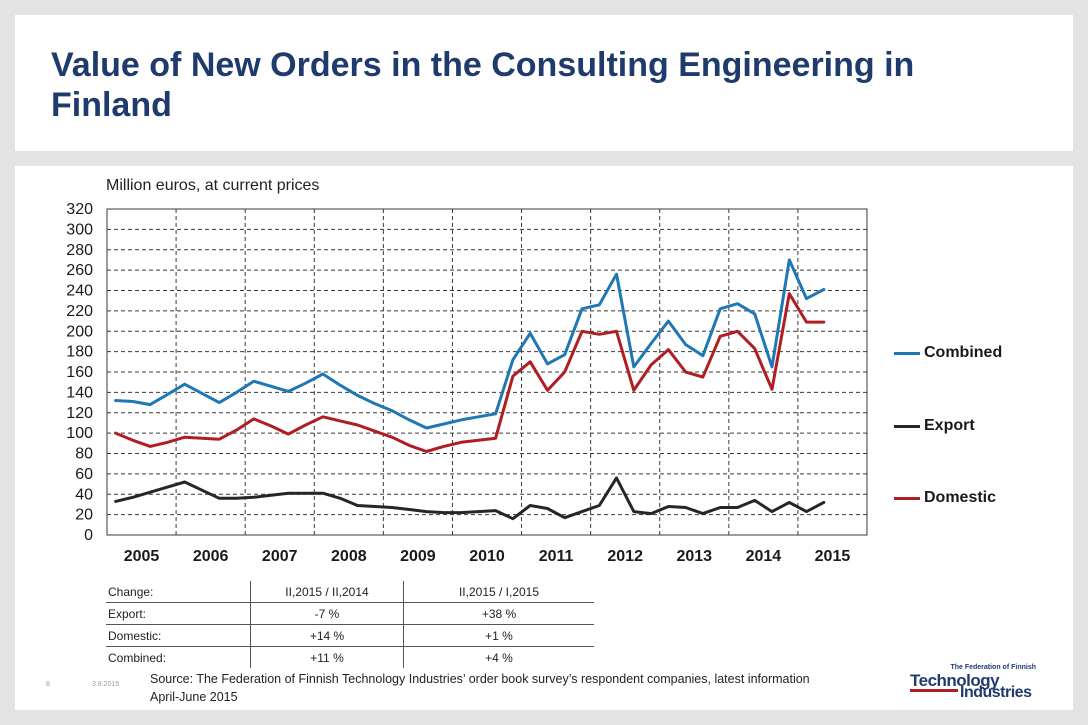 The height and width of the screenshot is (725, 1088). What do you see at coordinates (418, 556) in the screenshot?
I see `x-tick-label: 2009` at bounding box center [418, 556].